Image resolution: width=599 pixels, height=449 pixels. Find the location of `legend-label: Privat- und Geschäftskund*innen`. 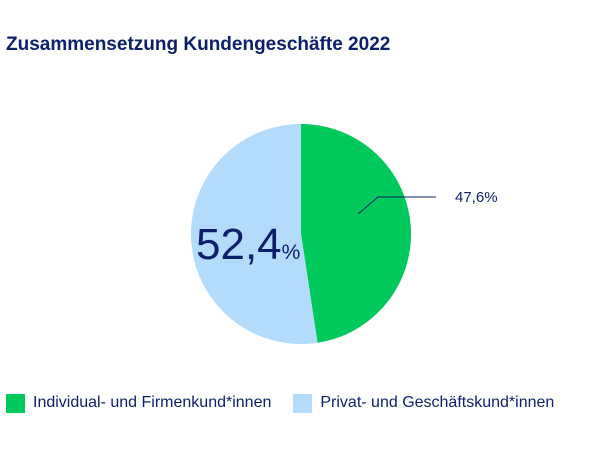

legend-label: Privat- und Geschäftskund*innen is located at coordinates (437, 402).